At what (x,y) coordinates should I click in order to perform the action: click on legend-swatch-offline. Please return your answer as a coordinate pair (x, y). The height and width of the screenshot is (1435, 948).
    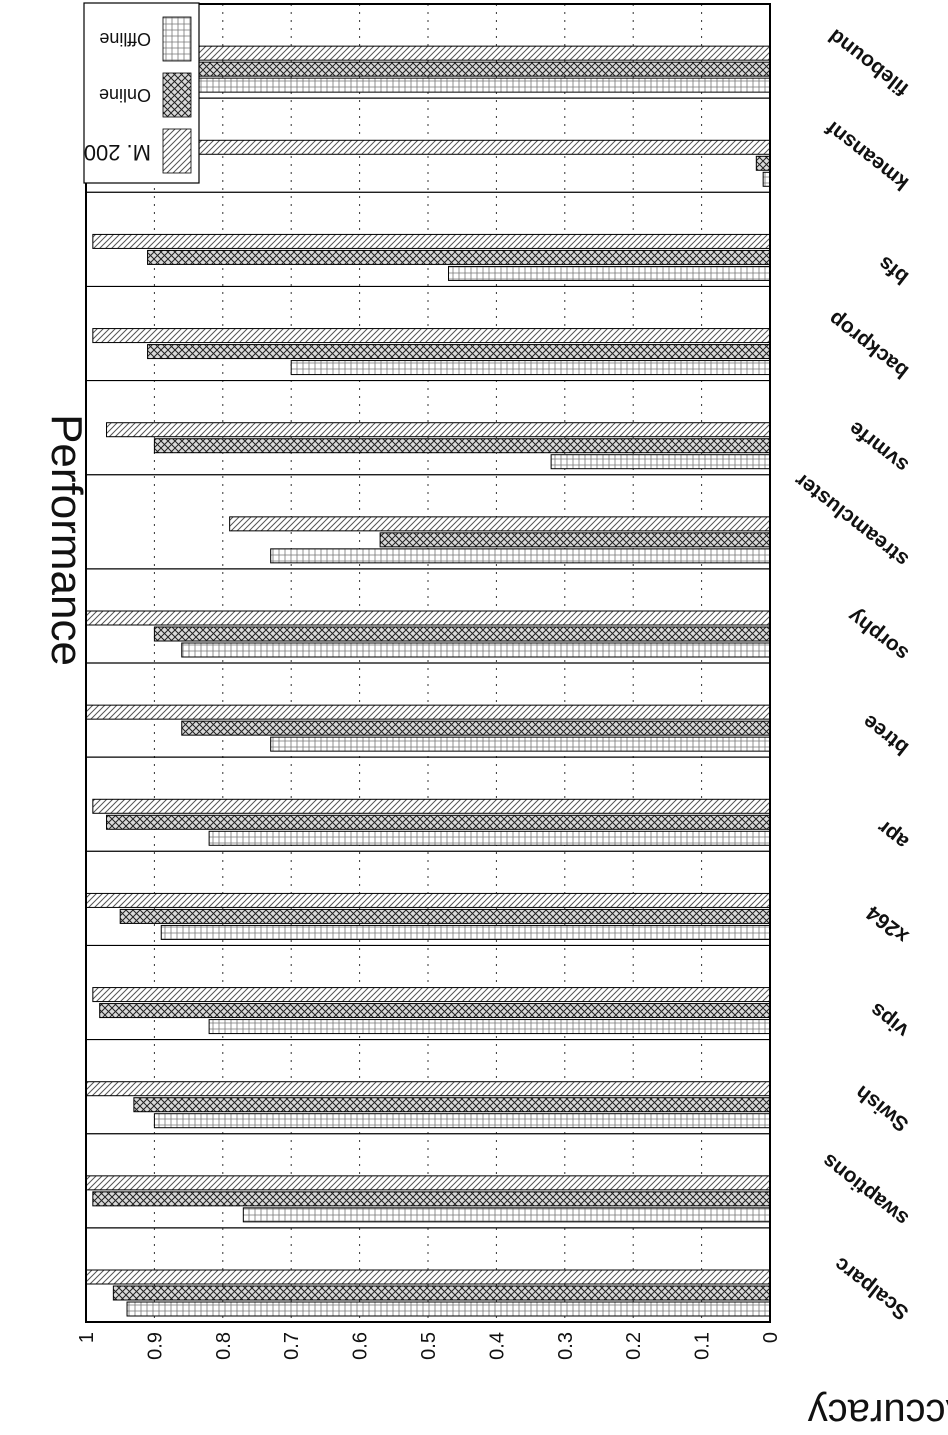
    Looking at the image, I should click on (177, 39).